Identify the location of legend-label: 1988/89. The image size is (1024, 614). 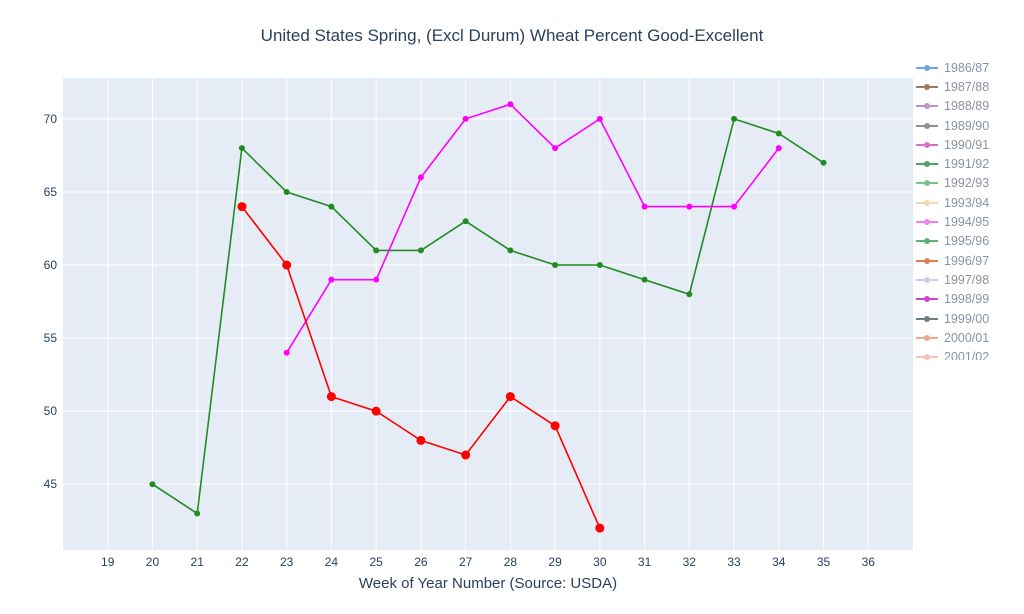
(967, 106).